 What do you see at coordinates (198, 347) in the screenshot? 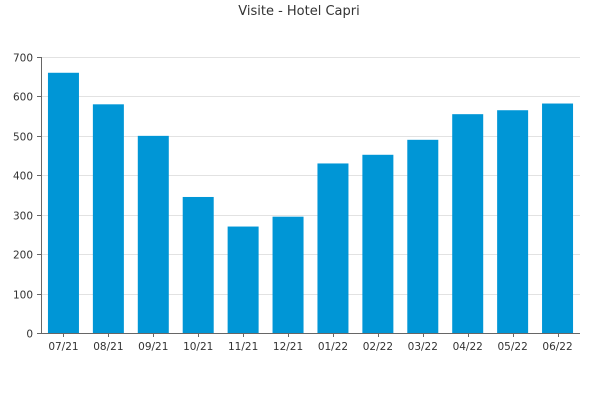
I see `x-tick-label: 10/21` at bounding box center [198, 347].